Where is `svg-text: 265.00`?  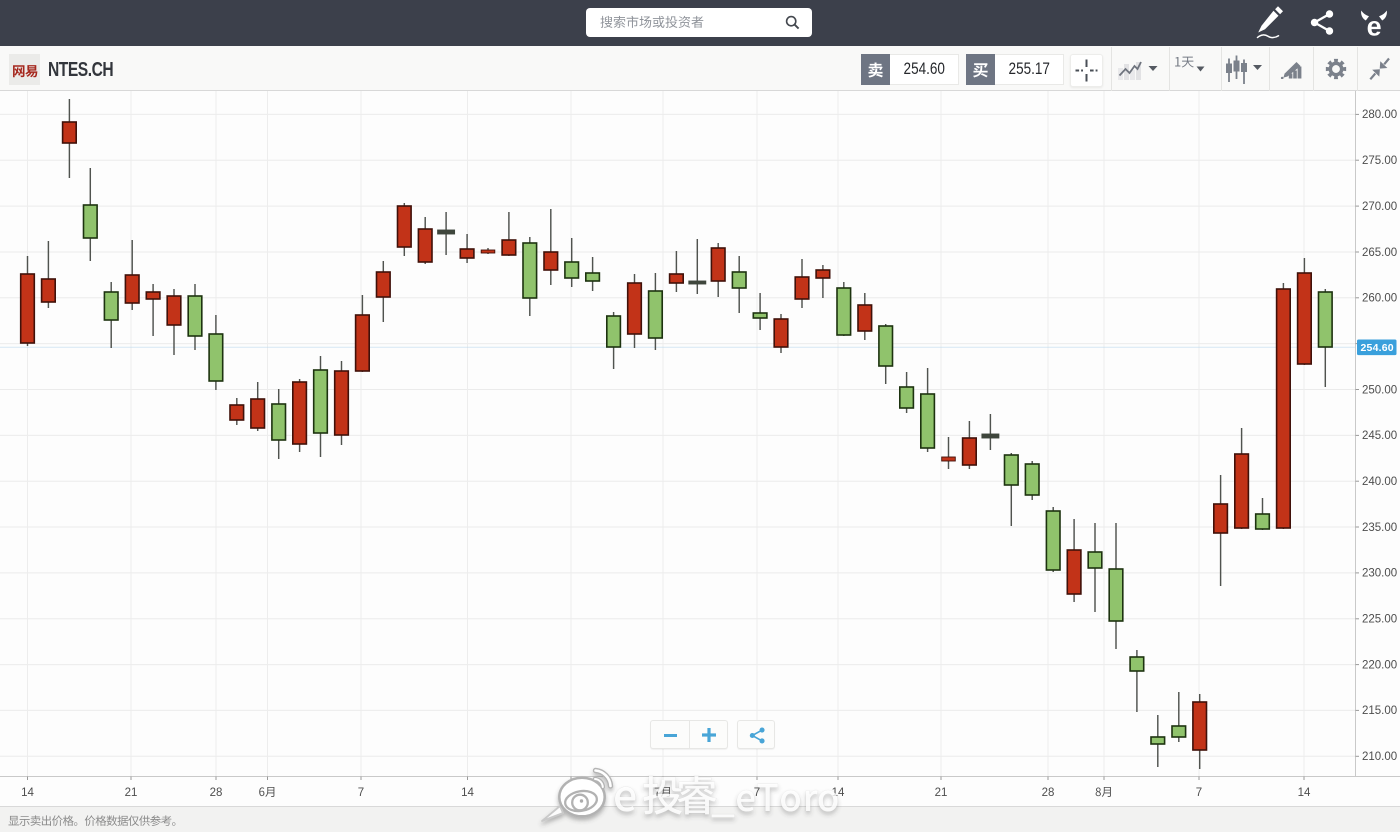
svg-text: 265.00 is located at coordinates (1379, 253).